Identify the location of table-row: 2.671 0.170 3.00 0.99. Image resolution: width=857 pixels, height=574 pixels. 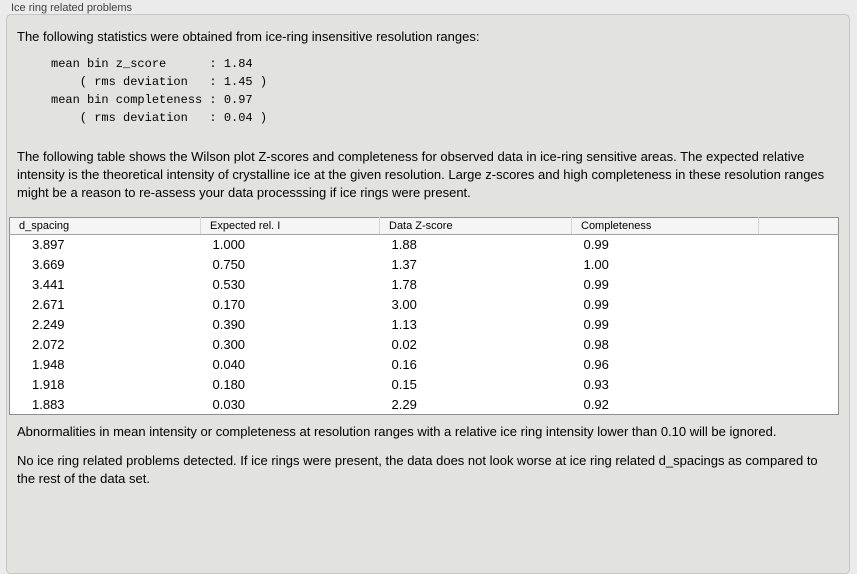
(424, 305).